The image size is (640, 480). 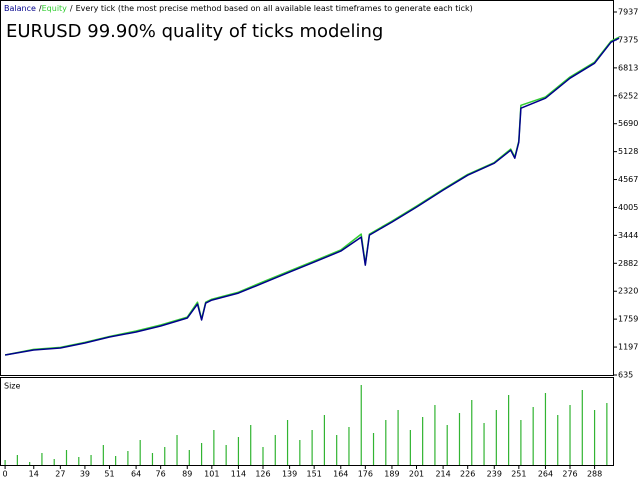 I want to click on x-tick-label: 189, so click(x=391, y=474).